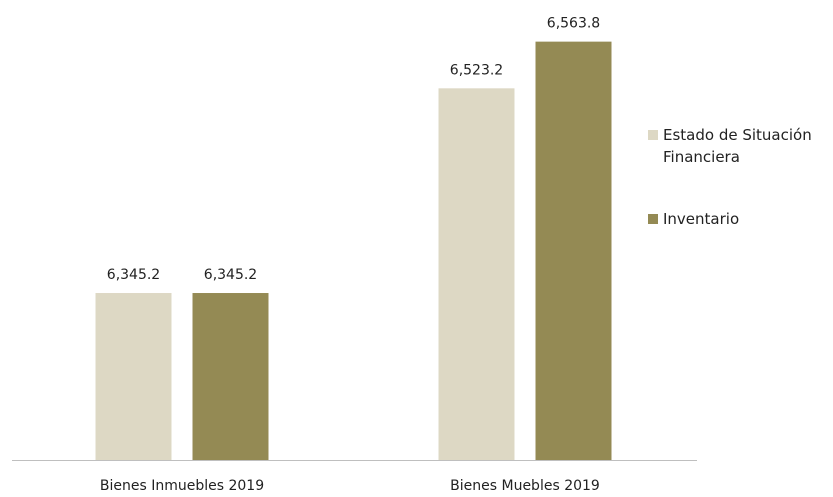 This screenshot has width=833, height=497. I want to click on legend-label: Estado de Situación Financiera, so click(737, 146).